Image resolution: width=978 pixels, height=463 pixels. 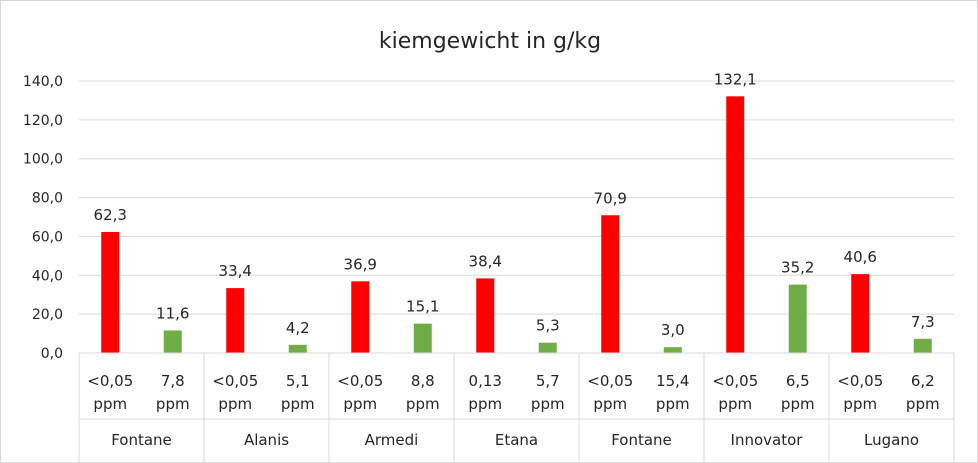 I want to click on data-label: 11,6, so click(x=172, y=313).